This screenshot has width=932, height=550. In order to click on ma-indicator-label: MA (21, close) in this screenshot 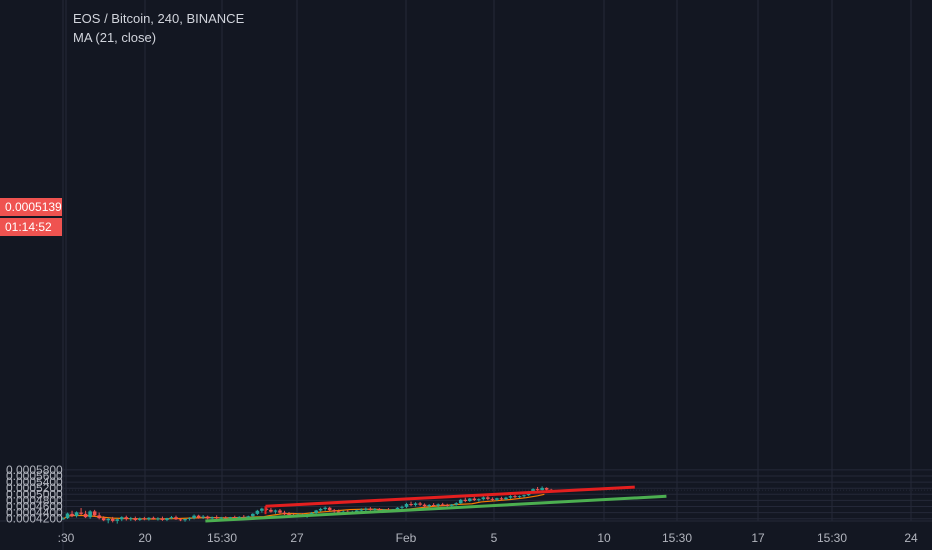, I will do `click(115, 37)`.